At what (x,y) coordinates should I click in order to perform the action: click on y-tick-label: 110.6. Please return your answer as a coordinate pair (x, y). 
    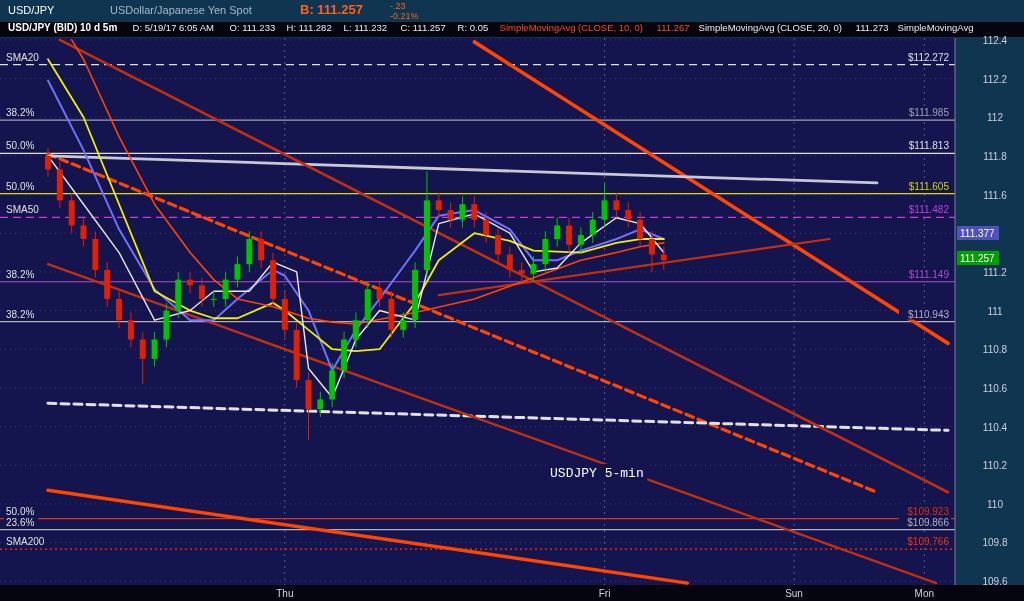
    Looking at the image, I should click on (995, 388).